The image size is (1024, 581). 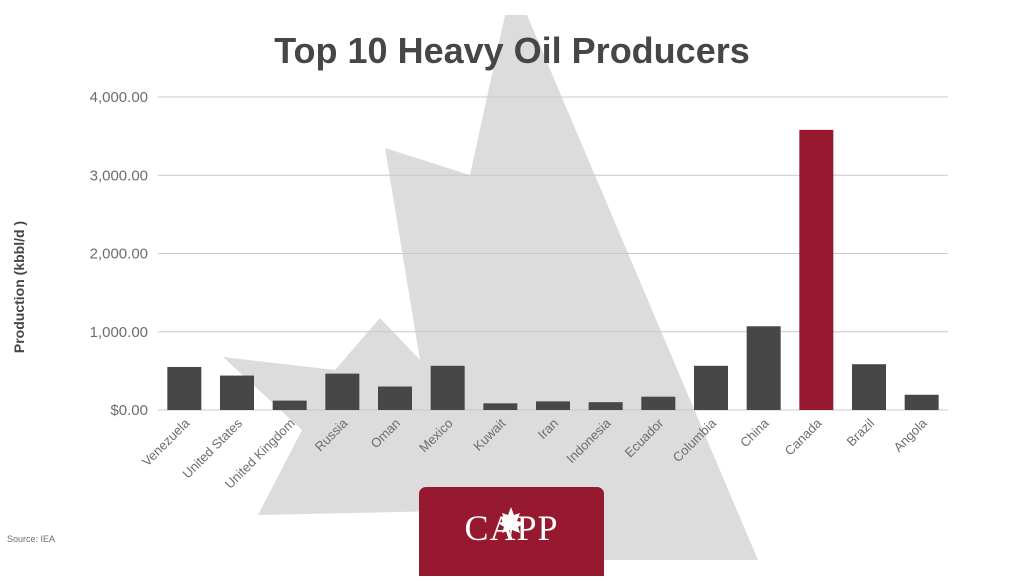 What do you see at coordinates (19, 287) in the screenshot?
I see `y-axis-label: Production (kbbl/d )` at bounding box center [19, 287].